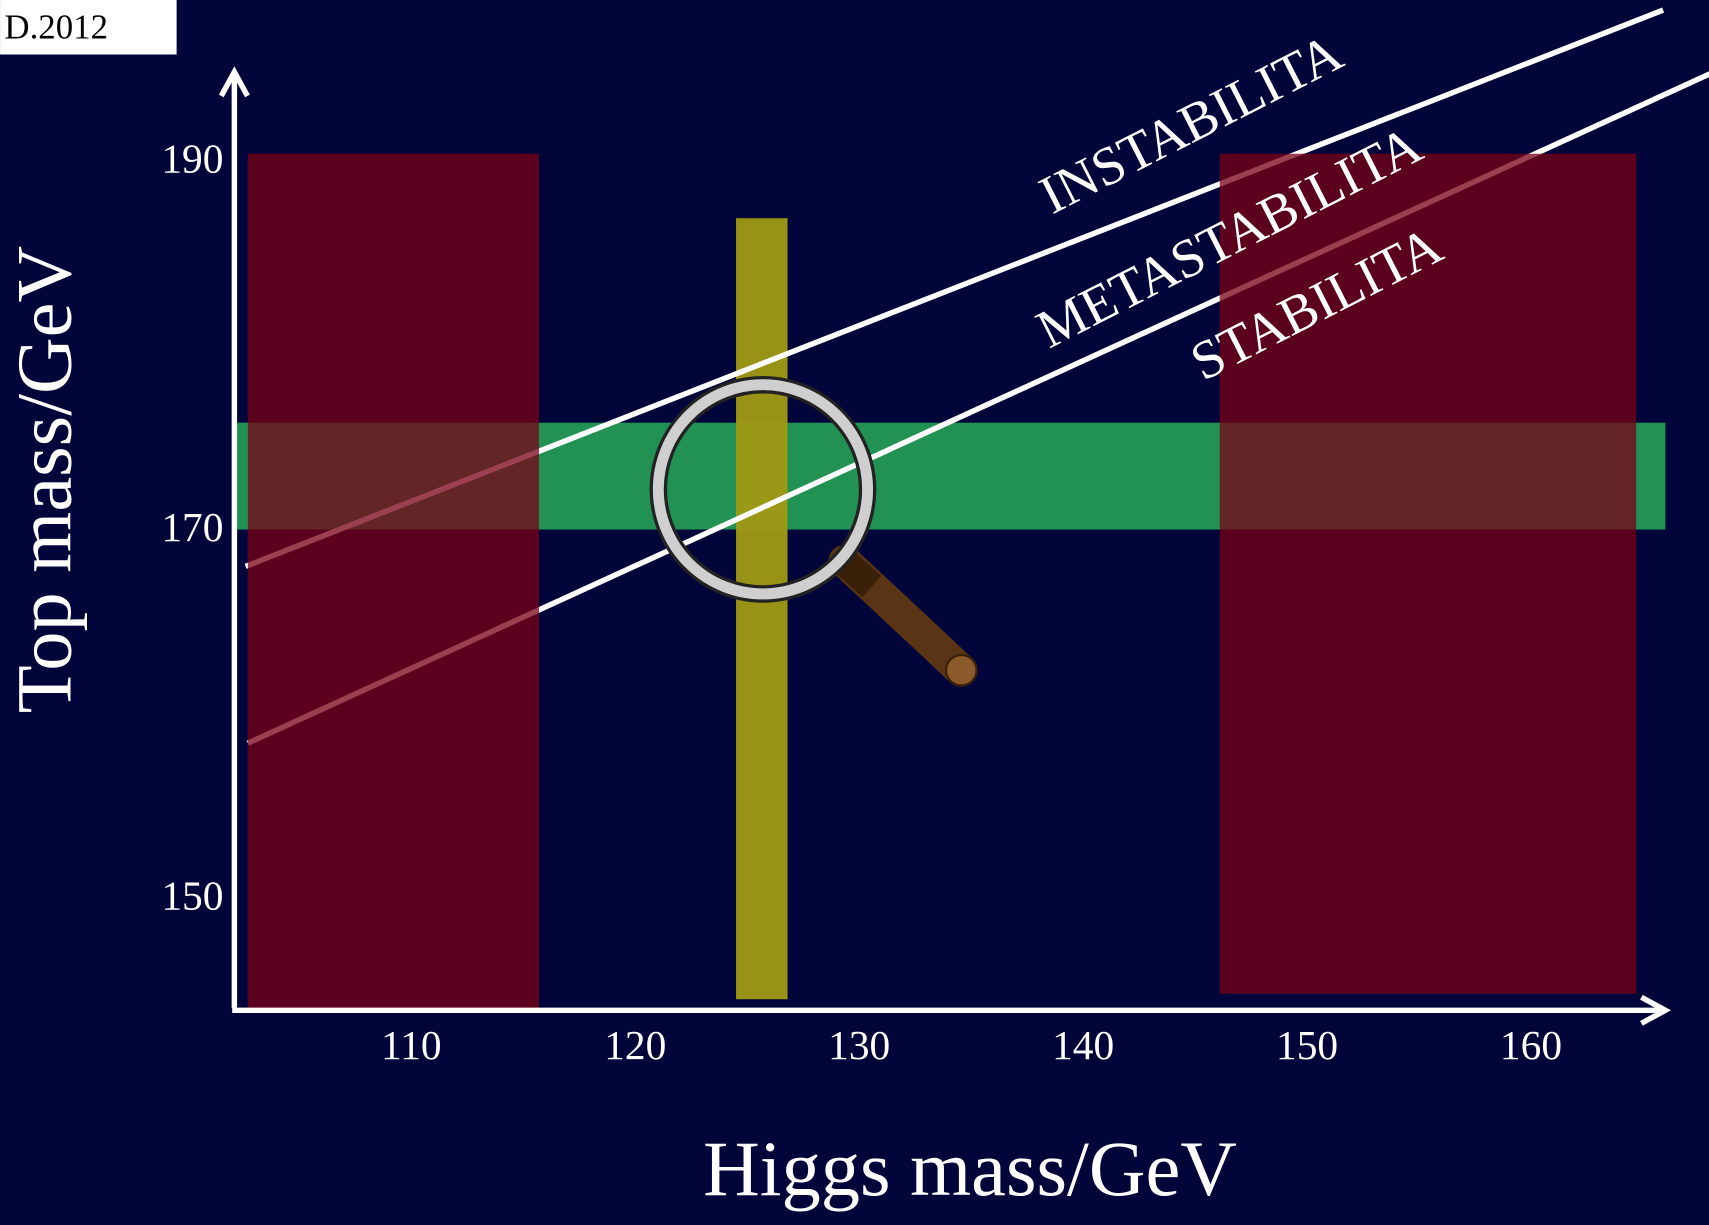 The width and height of the screenshot is (1709, 1225). Describe the element at coordinates (970, 1168) in the screenshot. I see `x-axis-title: Higgs mass/GeV` at that location.